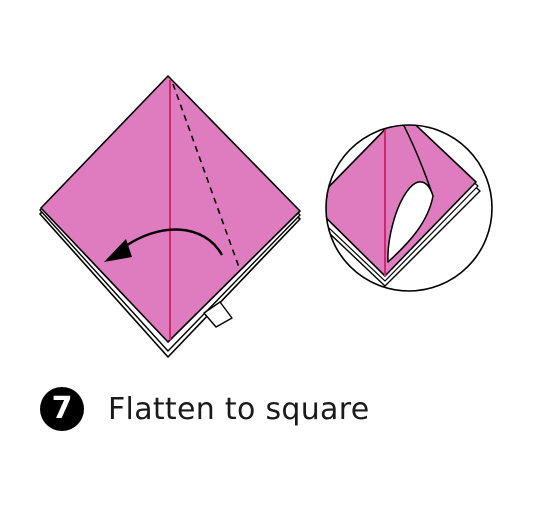 The image size is (535, 531). Describe the element at coordinates (62, 409) in the screenshot. I see `step-number-badge: 7` at that location.